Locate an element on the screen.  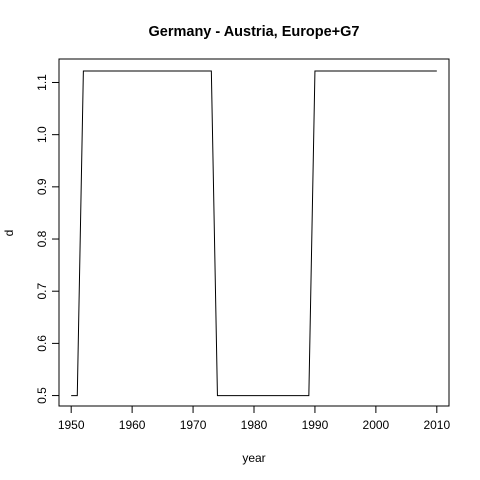
y-axis: 0.5 0.6 0.7 0.8 0.9 1.0 1.1 is located at coordinates (47, 239).